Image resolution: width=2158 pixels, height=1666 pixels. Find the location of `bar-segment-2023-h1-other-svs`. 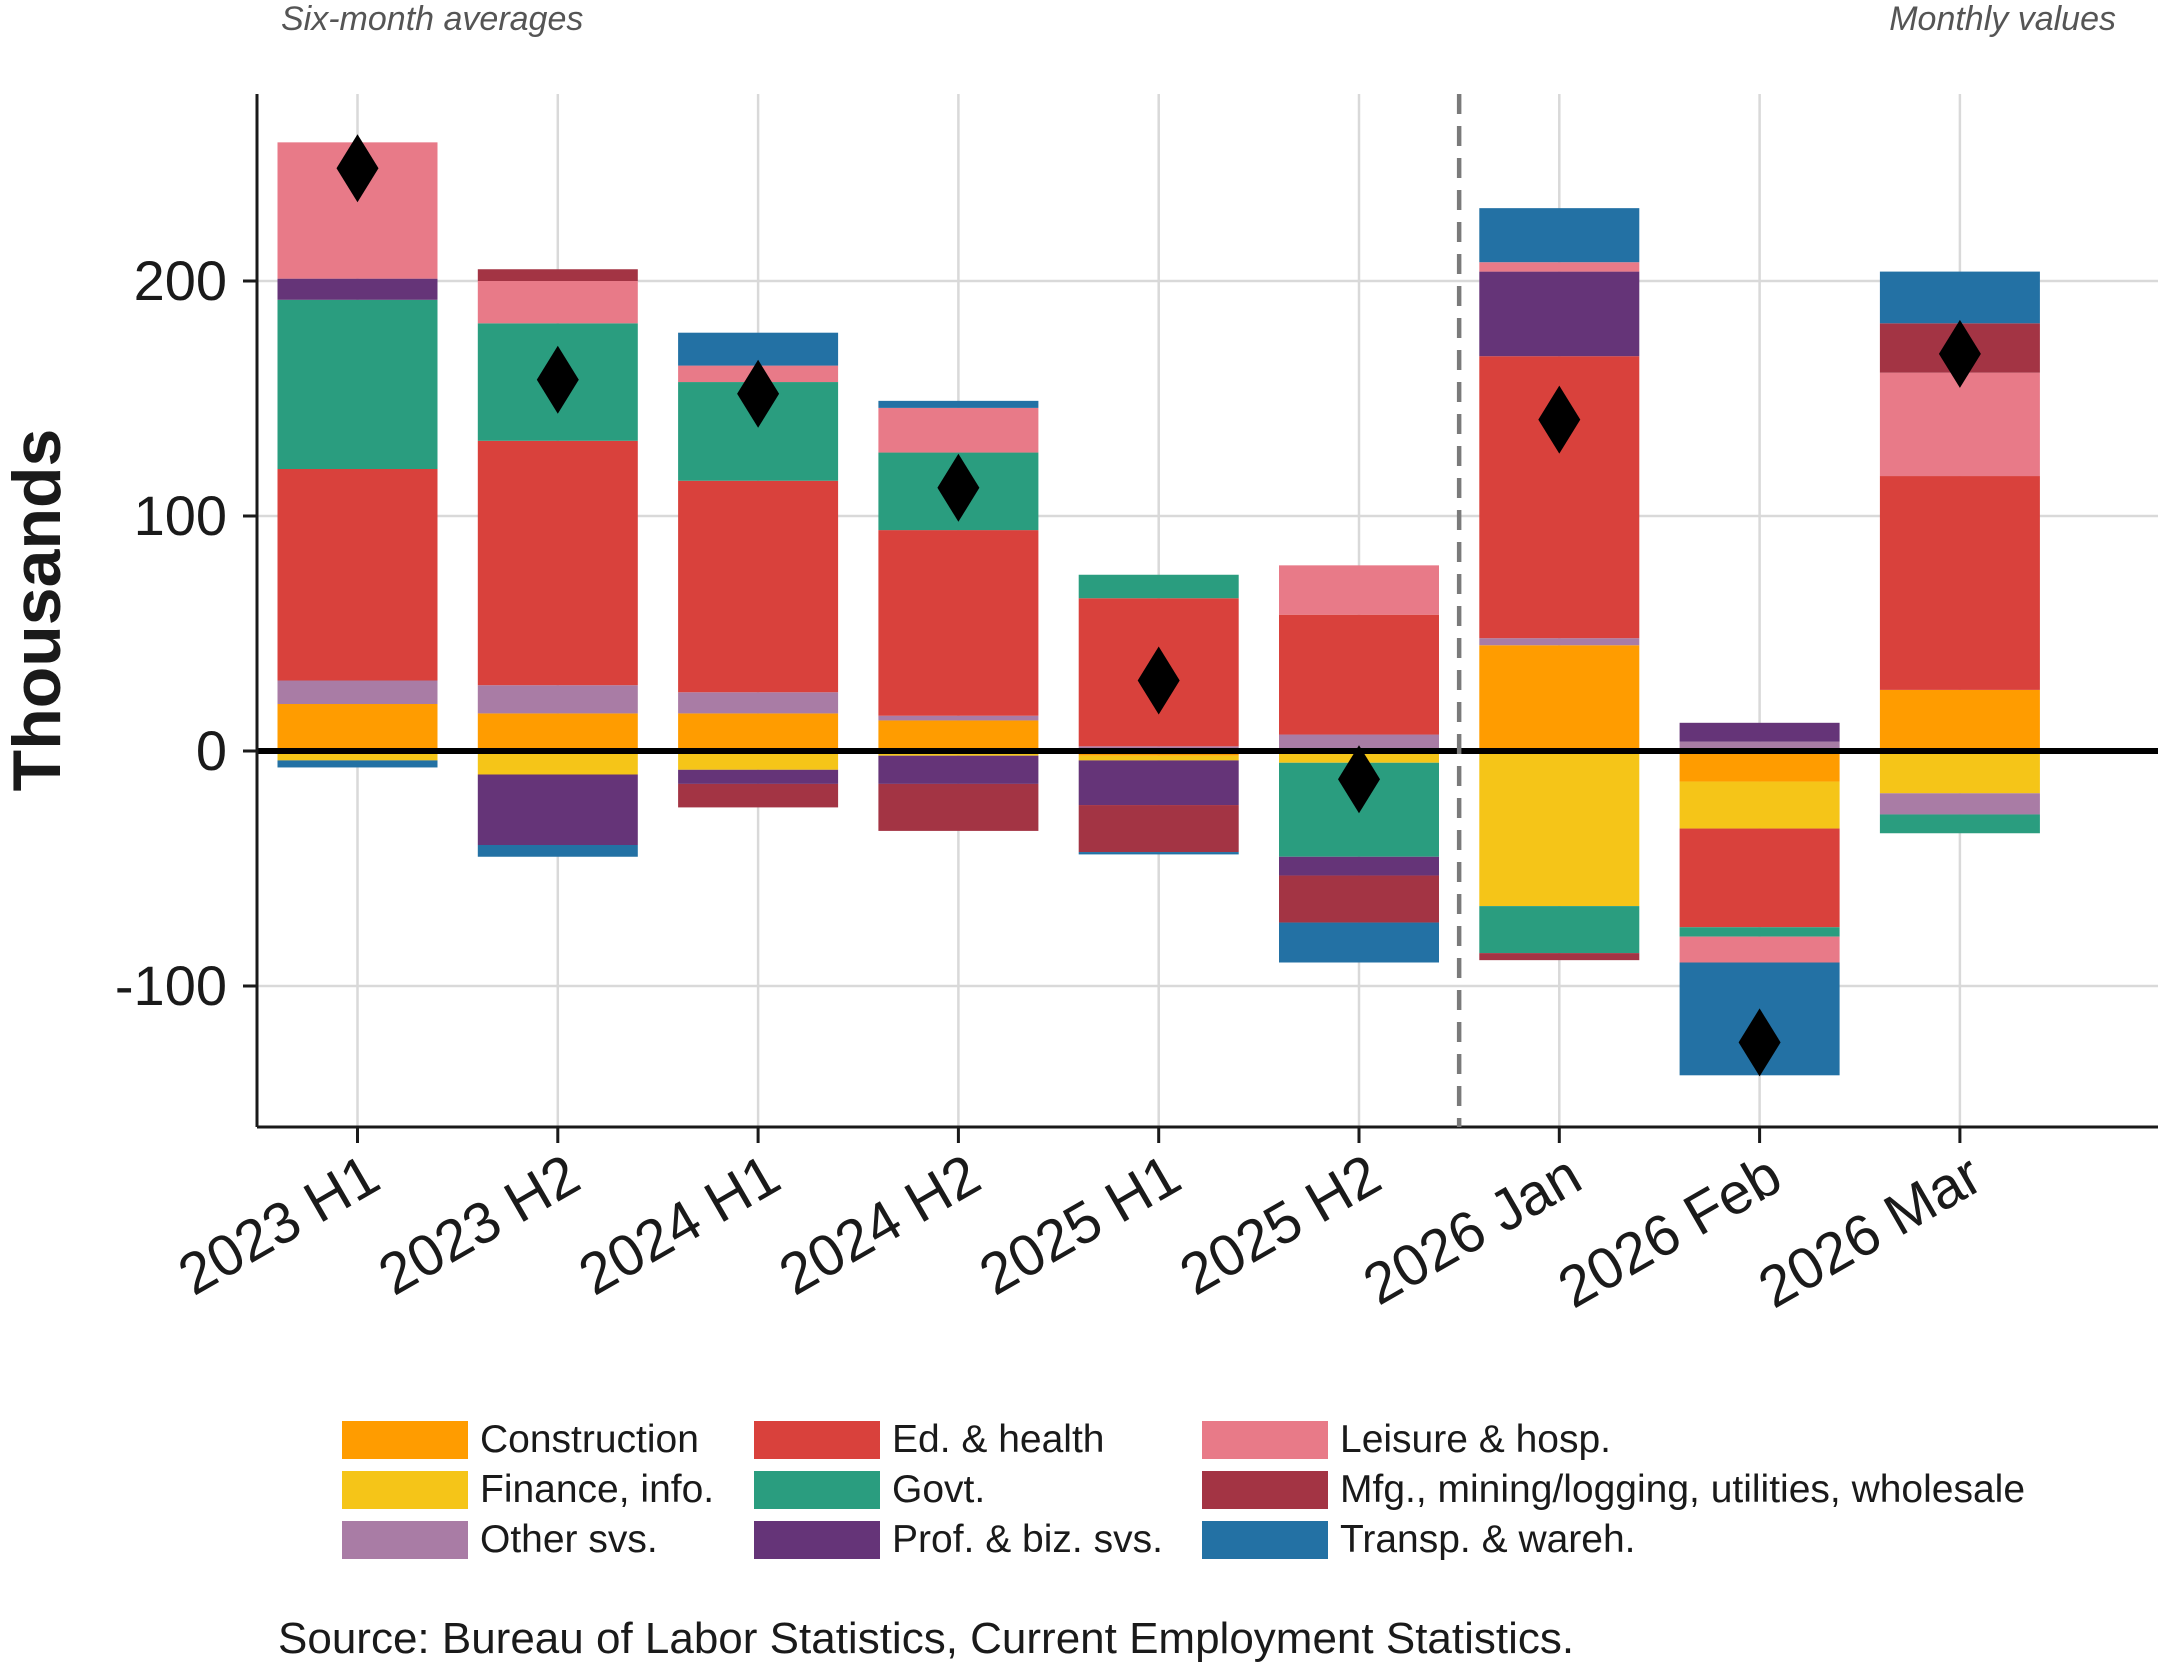

bar-segment-2023-h1-other-svs is located at coordinates (357, 692).